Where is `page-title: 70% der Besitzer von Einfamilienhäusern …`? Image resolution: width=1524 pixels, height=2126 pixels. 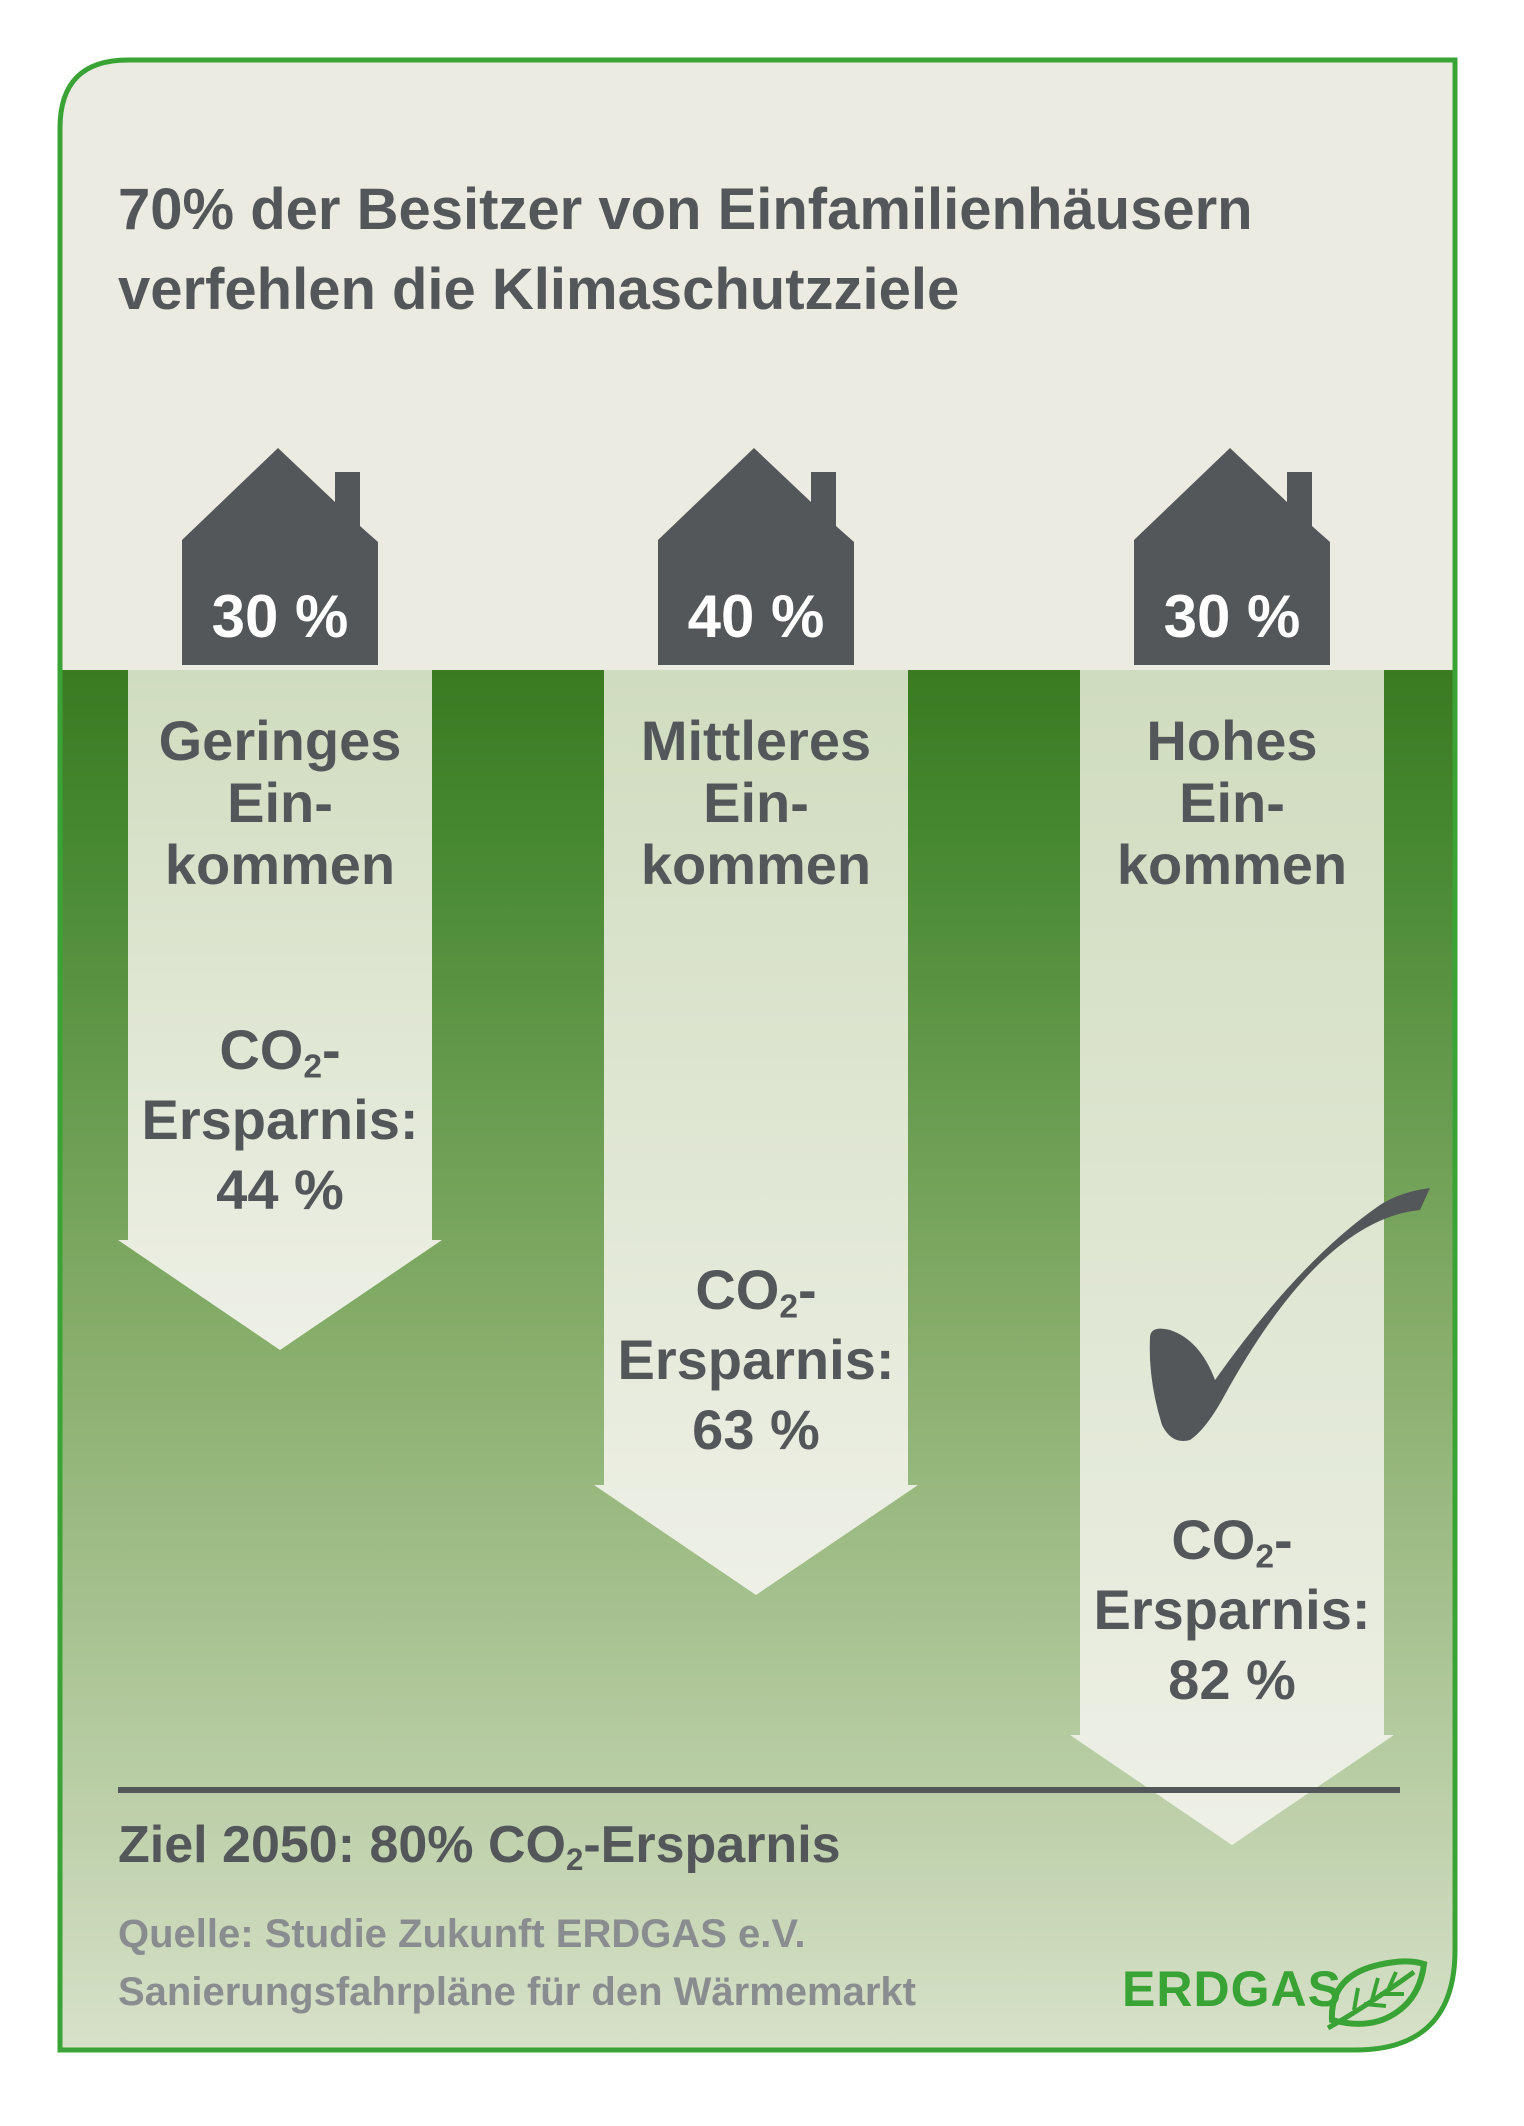
page-title: 70% der Besitzer von Einfamilienhäusern … is located at coordinates (768, 250).